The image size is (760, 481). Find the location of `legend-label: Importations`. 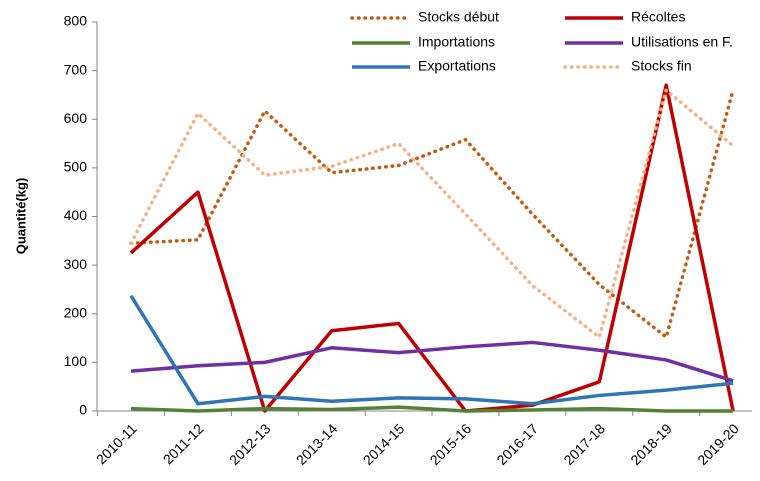

legend-label: Importations is located at coordinates (456, 42).